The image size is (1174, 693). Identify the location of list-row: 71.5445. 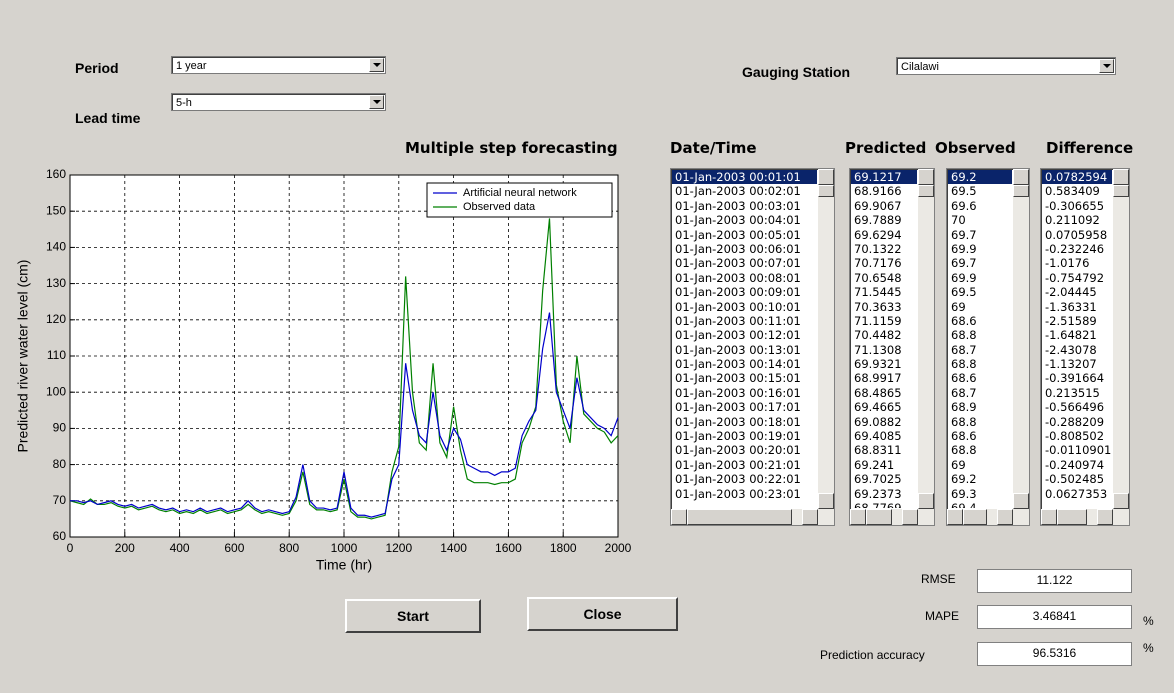
(878, 292).